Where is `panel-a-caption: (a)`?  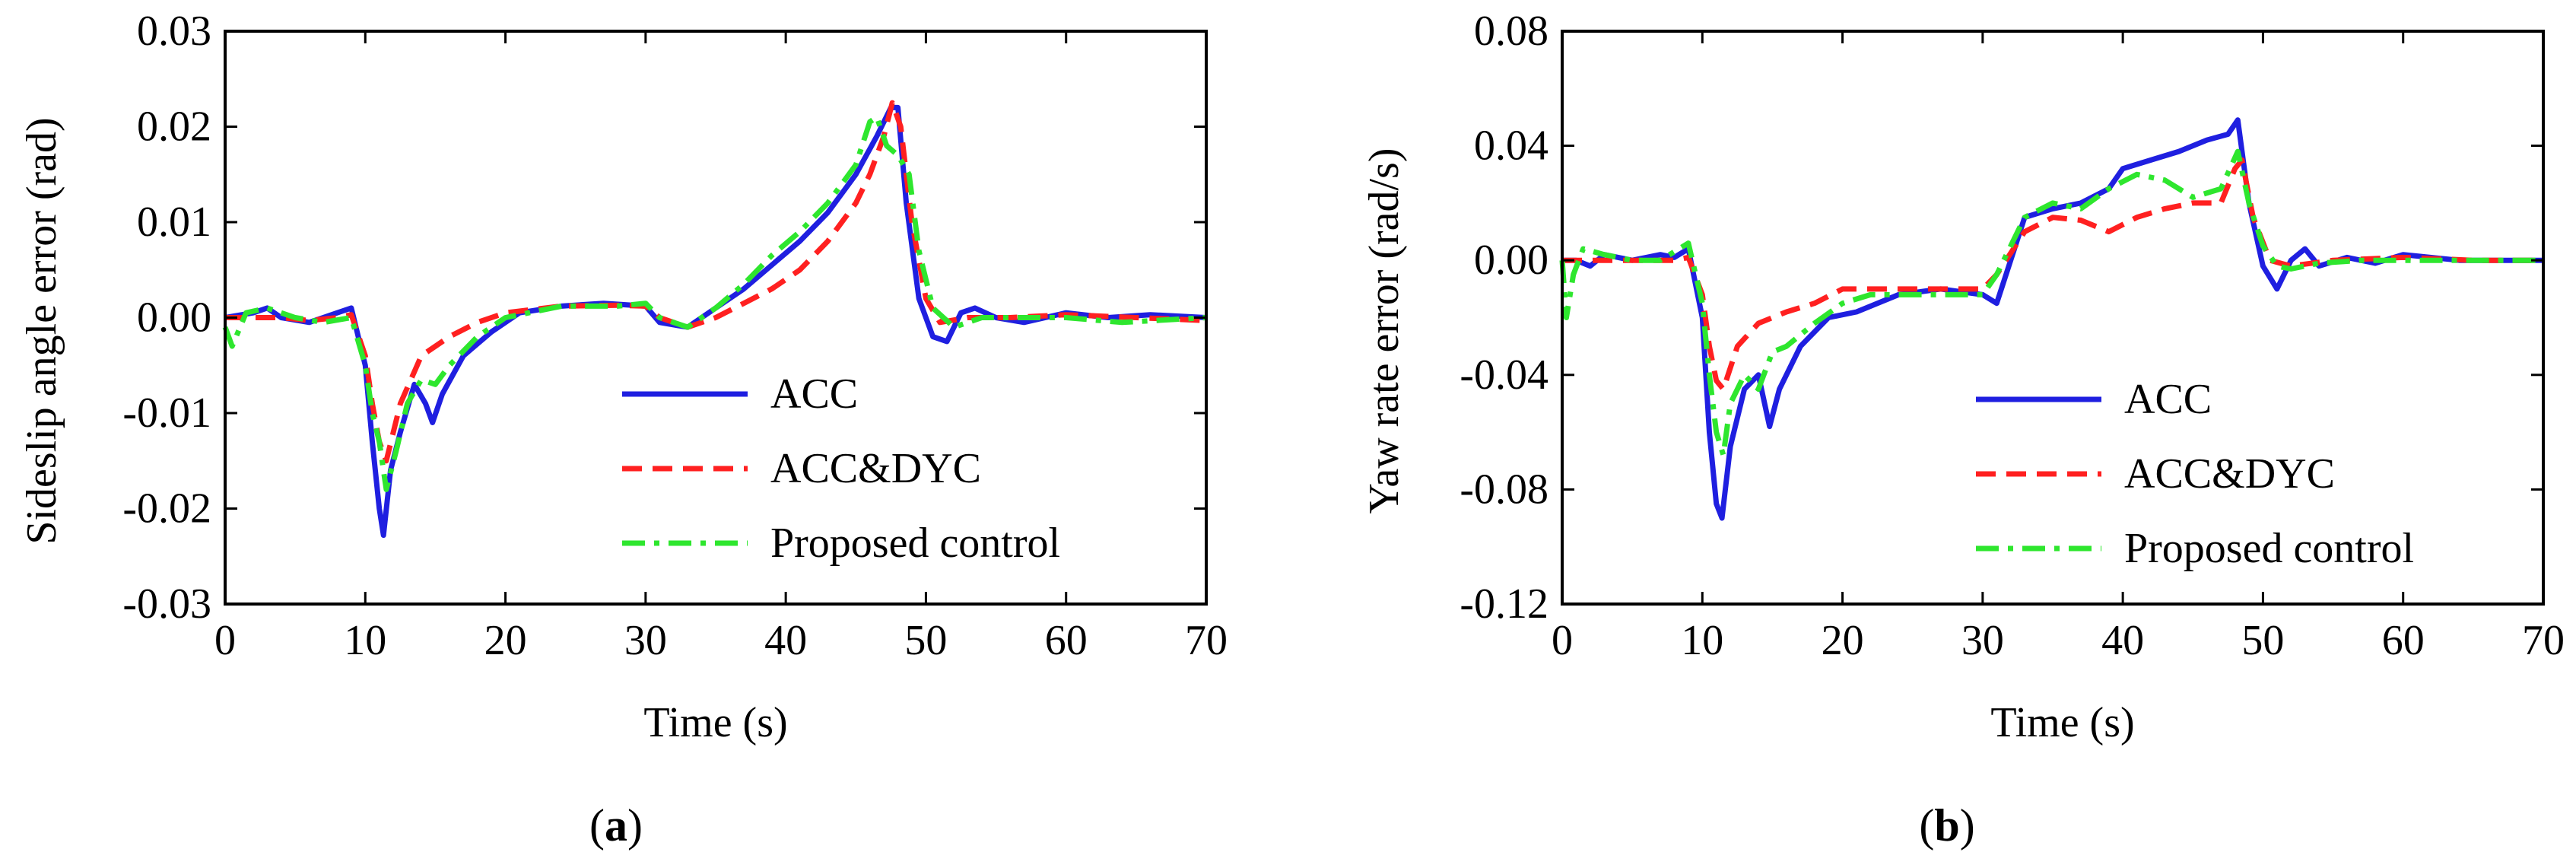
panel-a-caption: (a) is located at coordinates (616, 825).